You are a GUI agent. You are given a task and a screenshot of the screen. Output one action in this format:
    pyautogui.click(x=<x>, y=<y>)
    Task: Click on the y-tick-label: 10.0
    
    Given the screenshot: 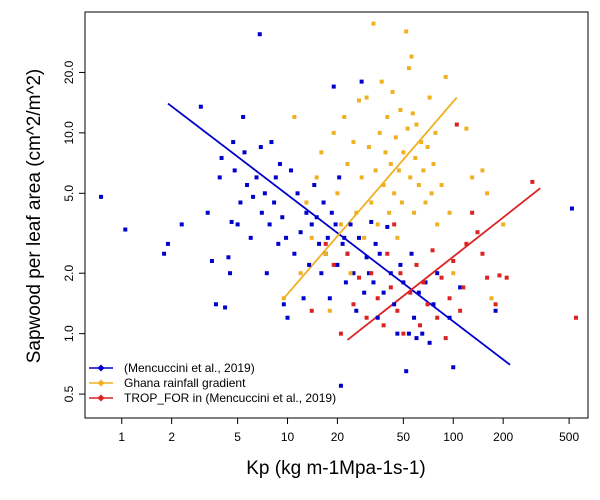 What is the action you would take?
    pyautogui.click(x=69, y=133)
    